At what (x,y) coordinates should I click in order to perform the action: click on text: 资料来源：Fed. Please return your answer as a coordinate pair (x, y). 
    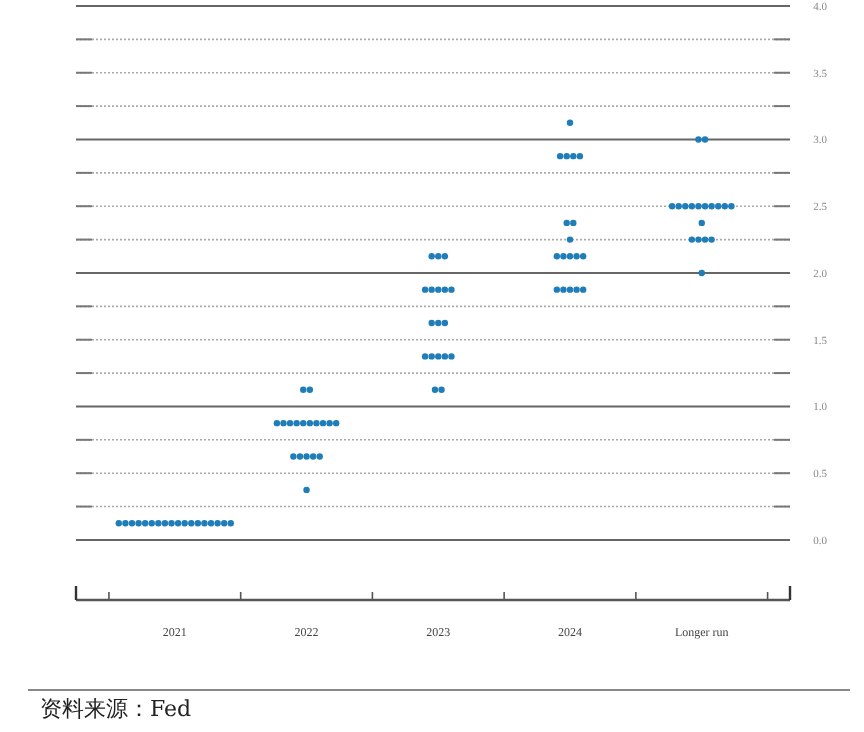
    Looking at the image, I should click on (116, 709).